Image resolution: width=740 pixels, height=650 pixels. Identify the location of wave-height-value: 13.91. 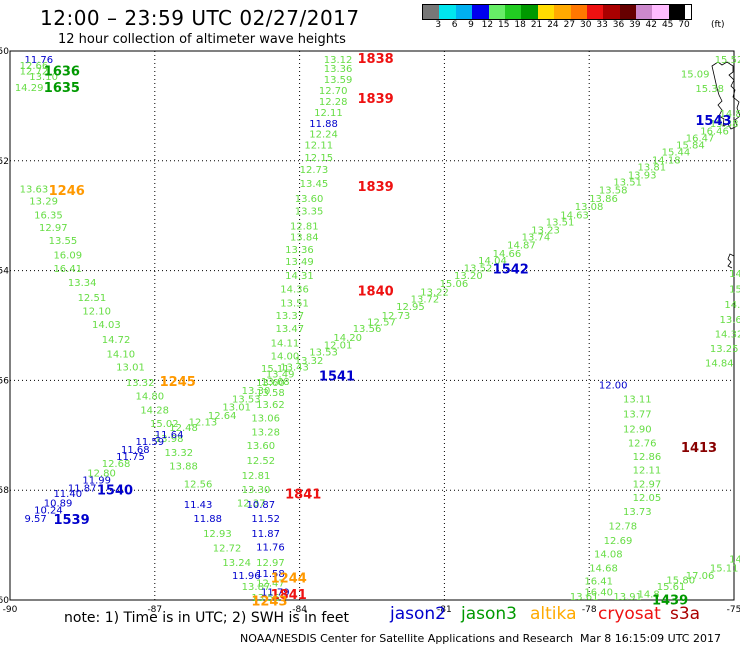
(627, 597).